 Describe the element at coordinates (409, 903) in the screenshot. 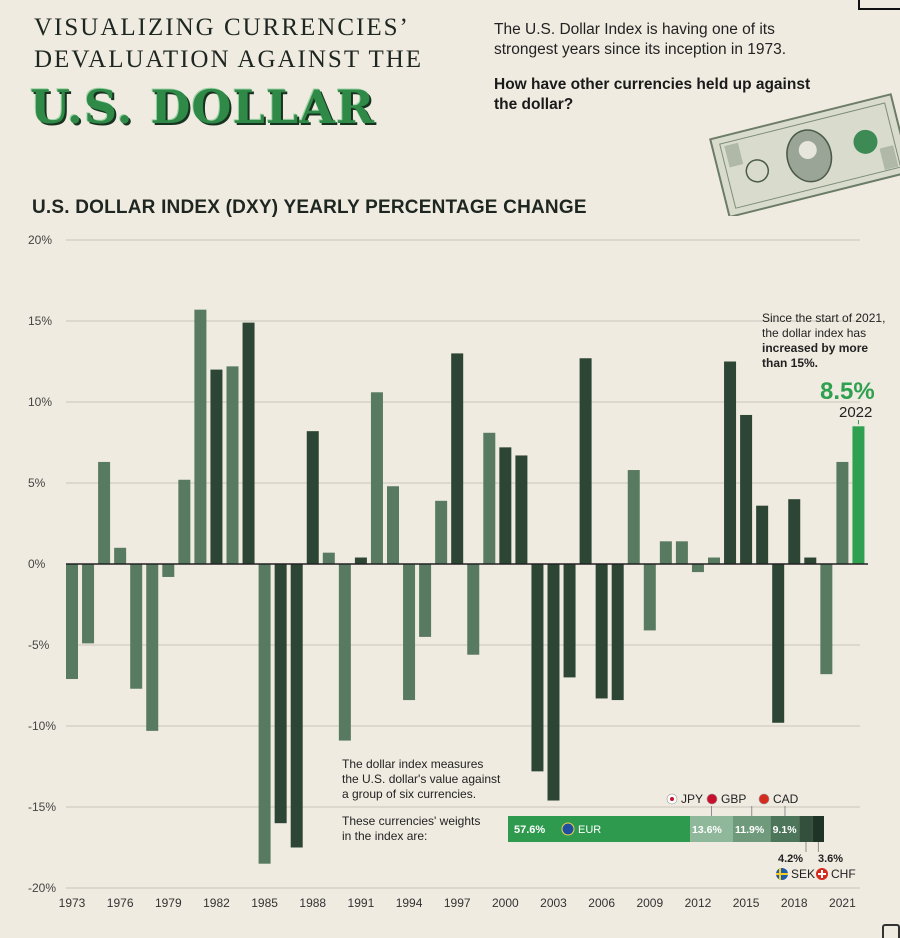

I see `x-tick-label: 1994` at that location.